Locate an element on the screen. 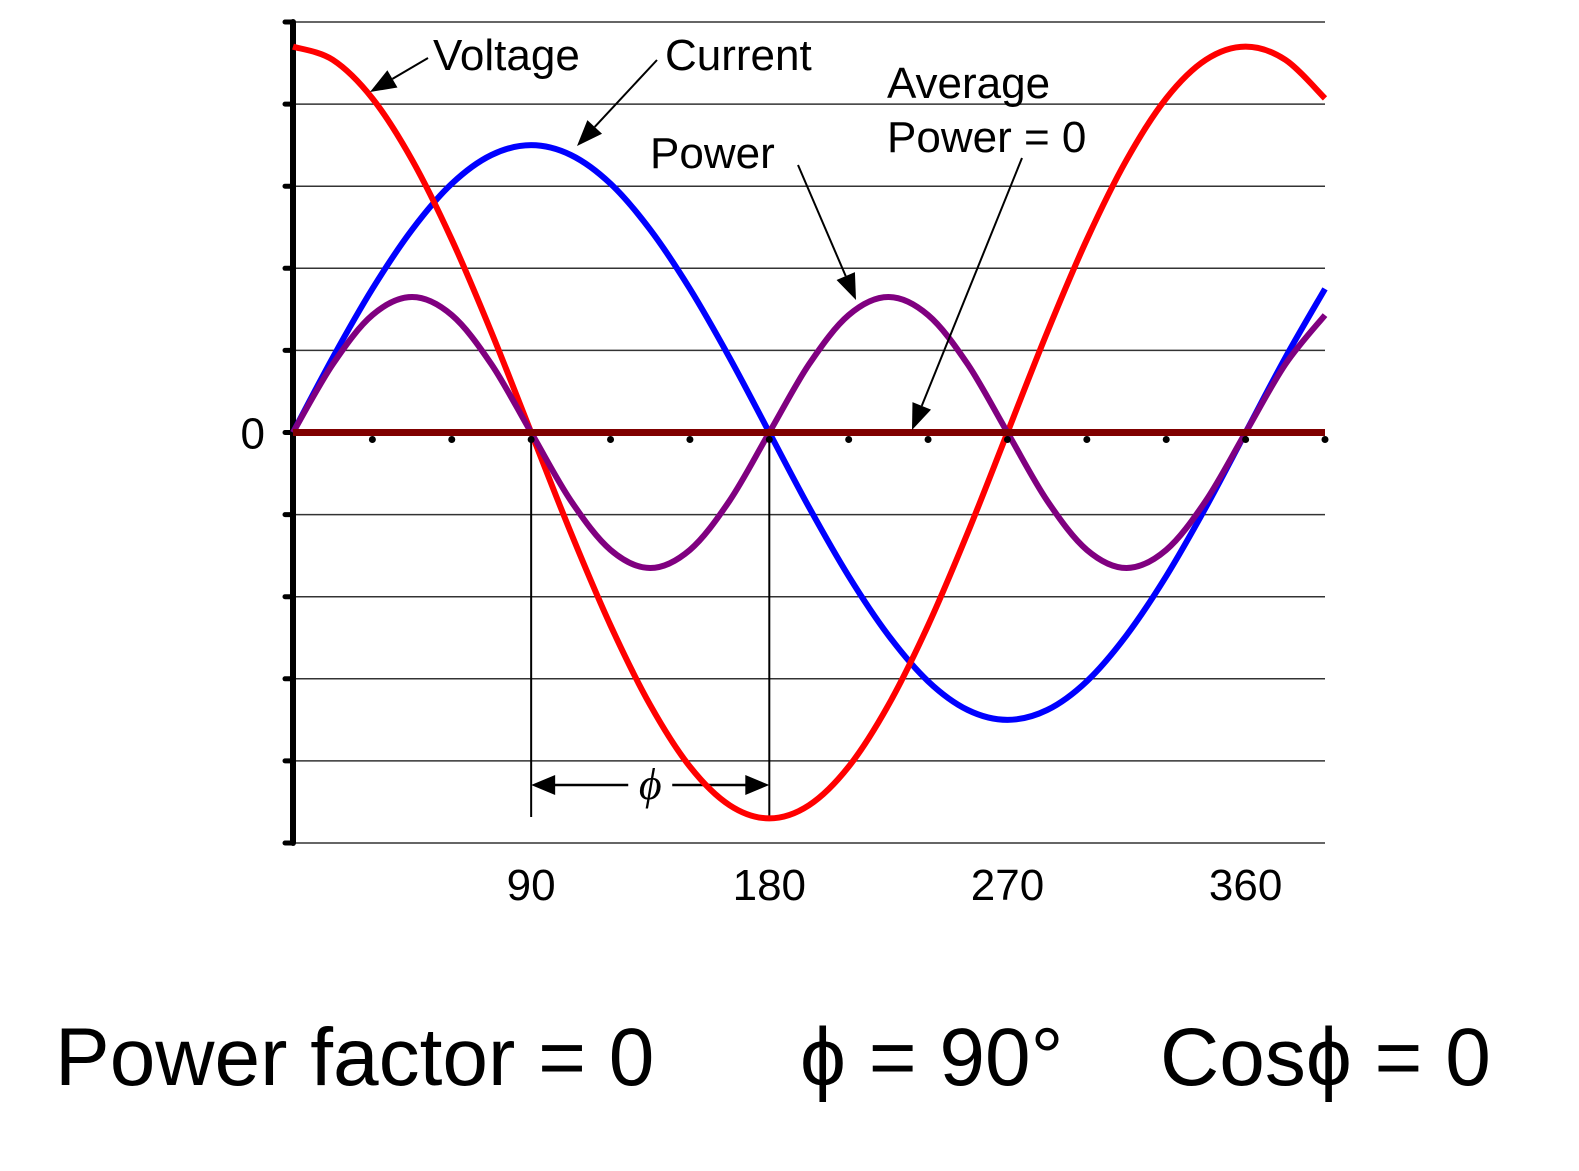 The height and width of the screenshot is (1171, 1579). annotation: Voltage is located at coordinates (506, 55).